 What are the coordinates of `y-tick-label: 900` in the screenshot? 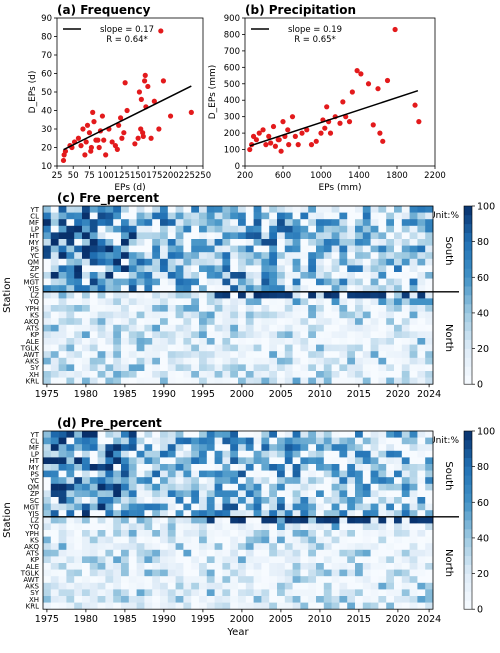 It's located at (232, 19).